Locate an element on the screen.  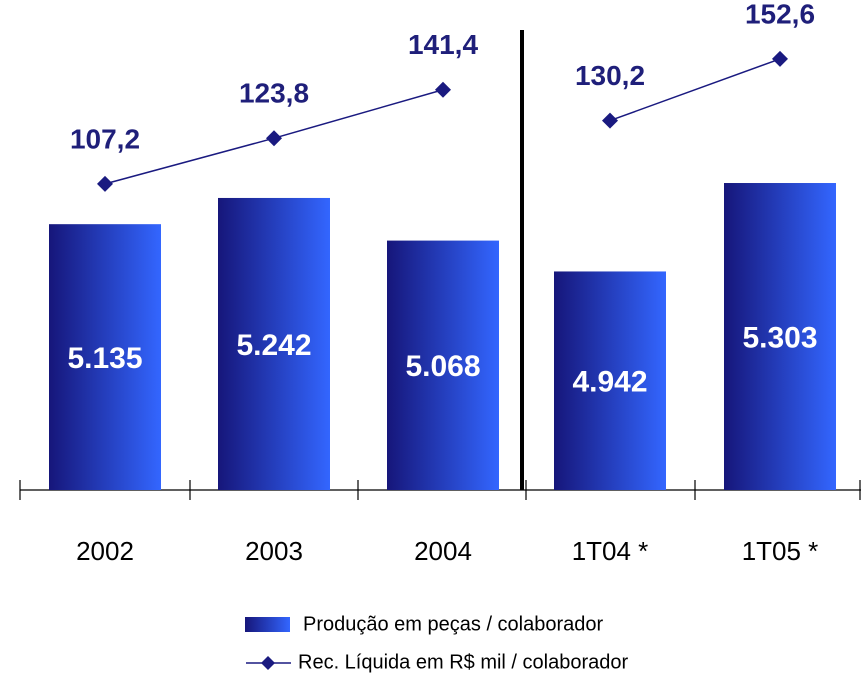
line-value-label: 107,2 is located at coordinates (105, 138).